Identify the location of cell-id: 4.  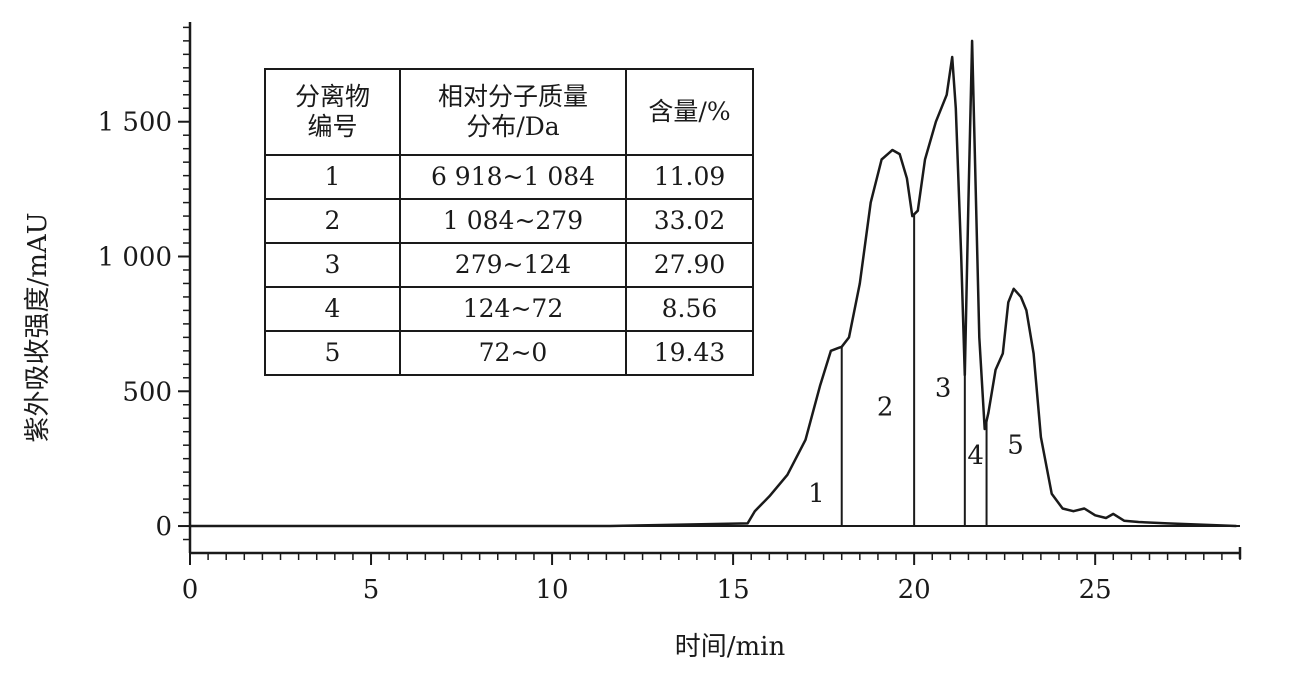
(332, 309).